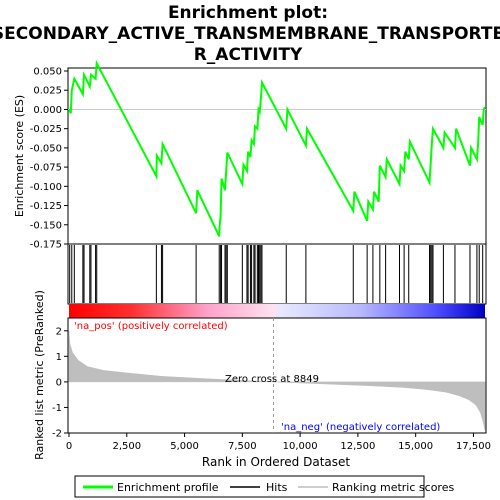 This screenshot has height=500, width=500. I want to click on metric-y-tick-label: -1, so click(57, 408).